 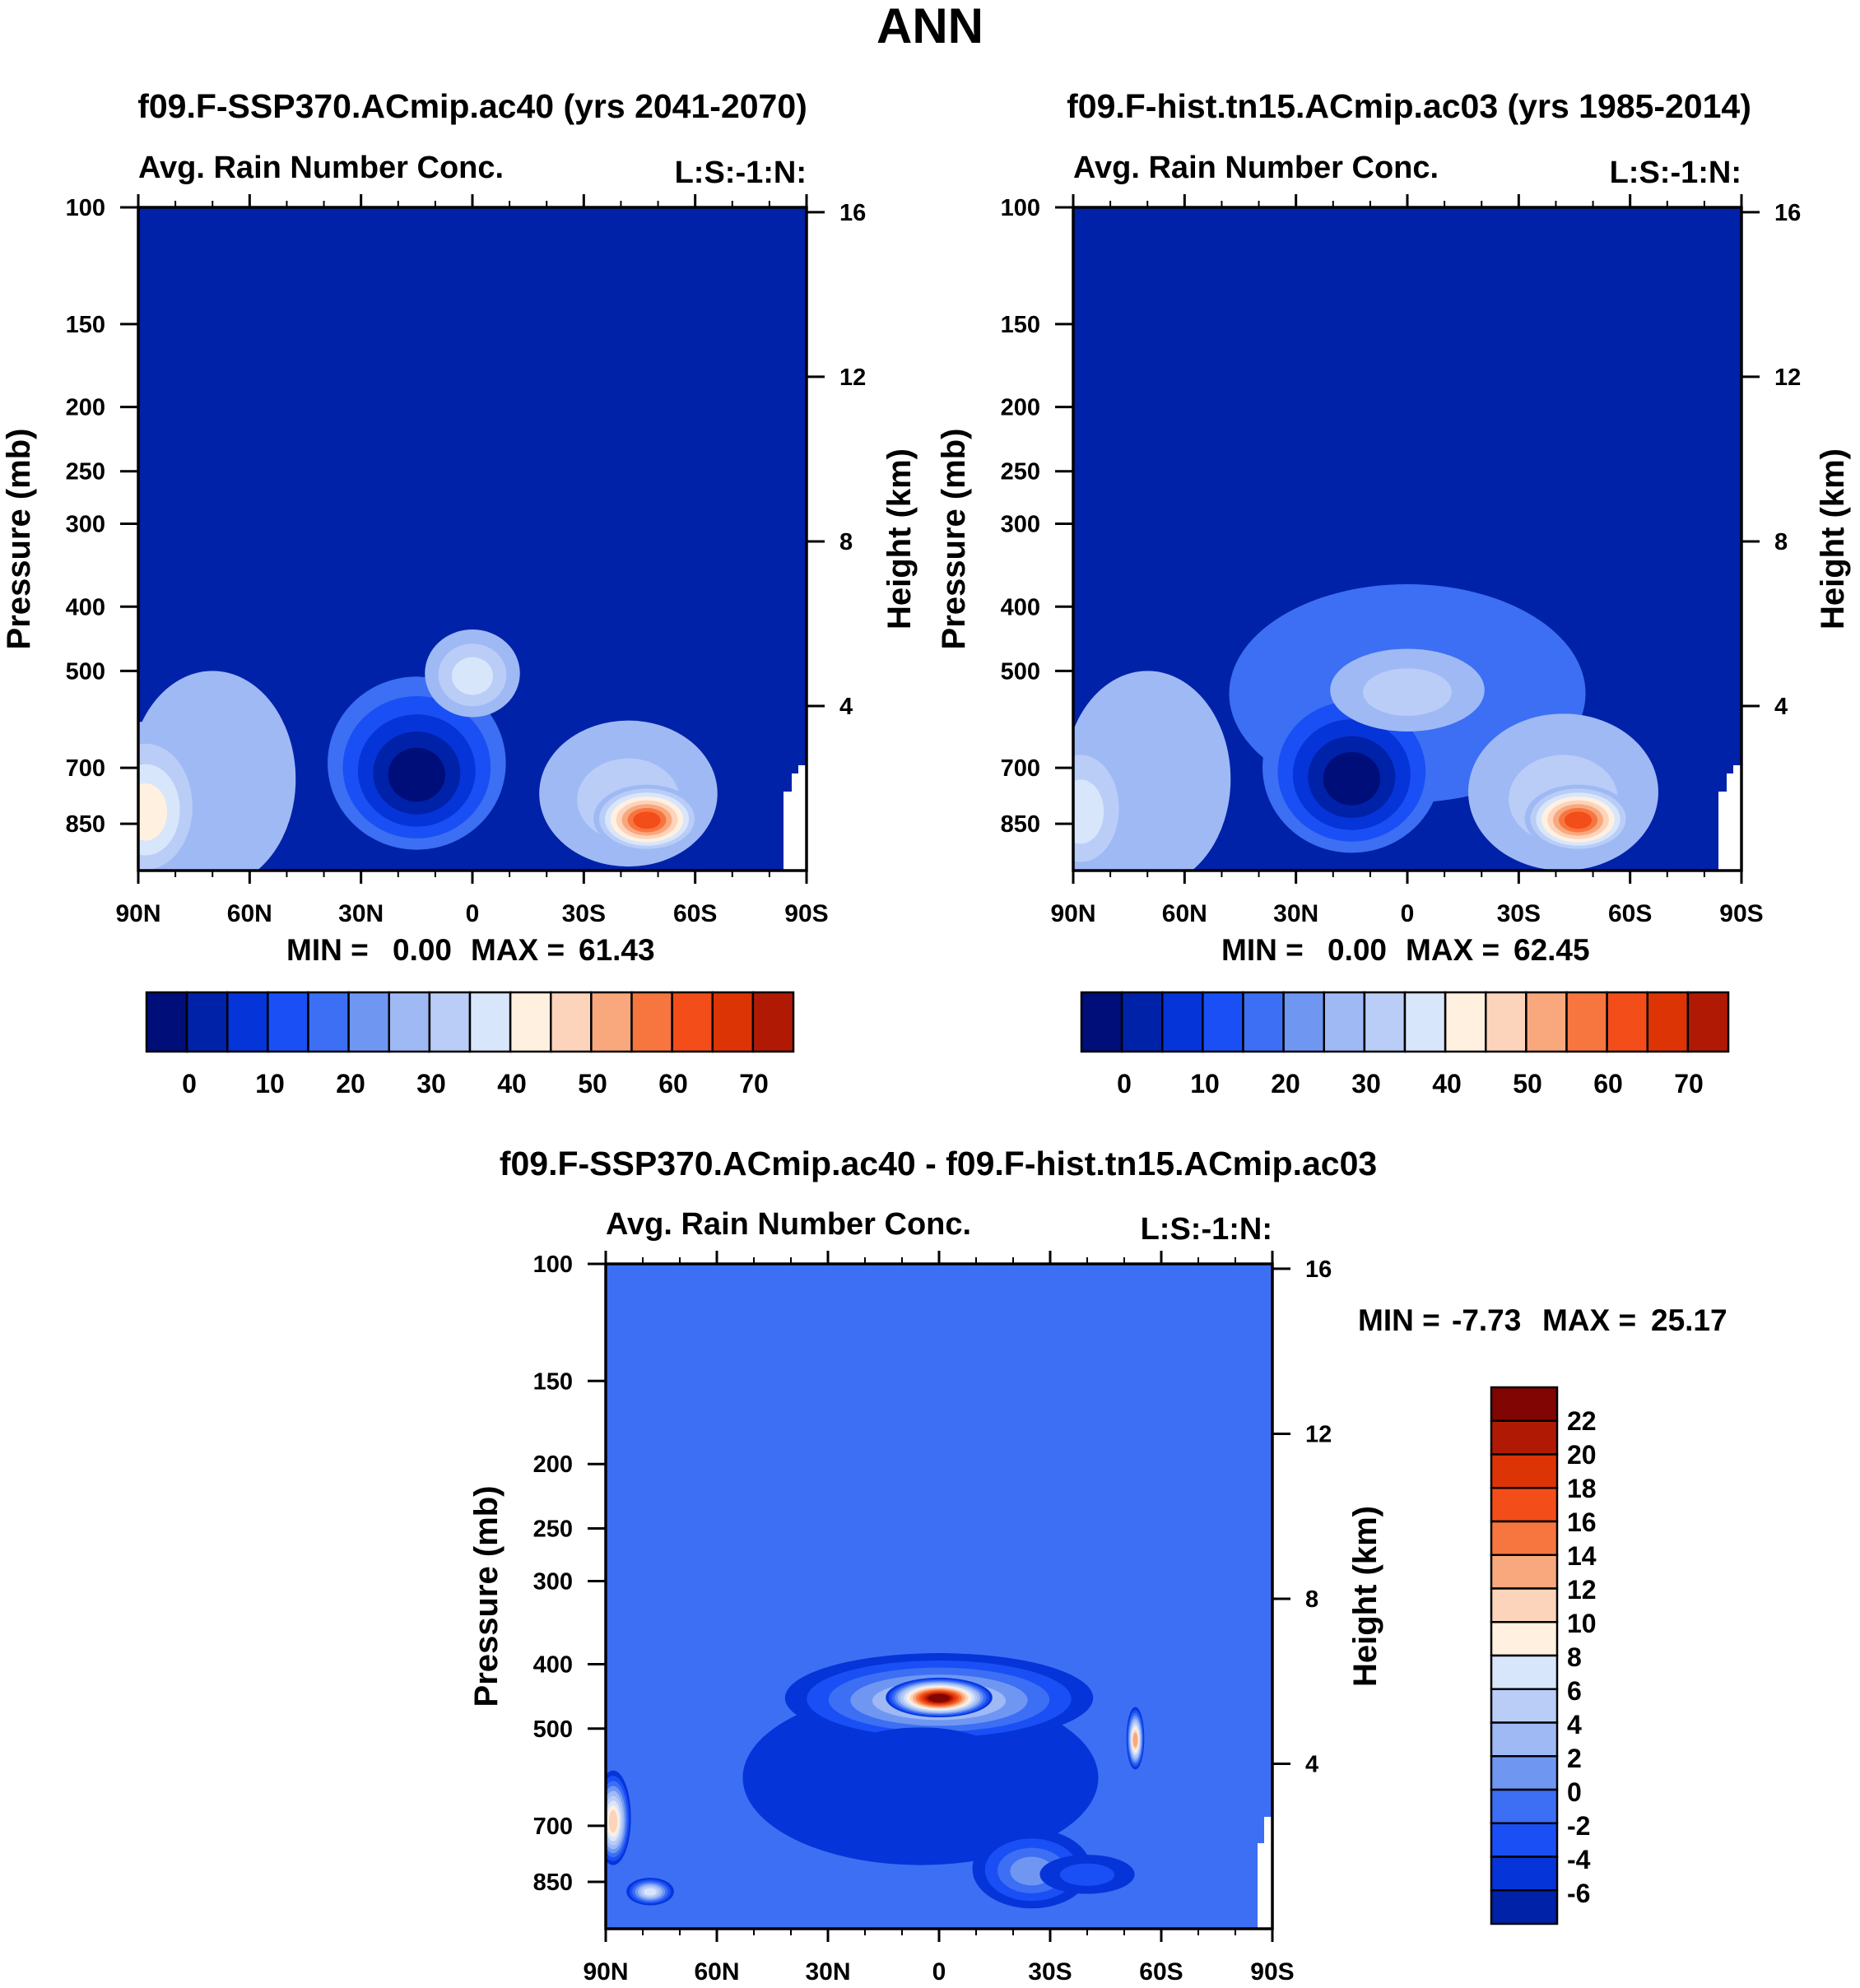 What do you see at coordinates (954, 539) in the screenshot?
I see `panel-2-ylabel: Pressure (mb)` at bounding box center [954, 539].